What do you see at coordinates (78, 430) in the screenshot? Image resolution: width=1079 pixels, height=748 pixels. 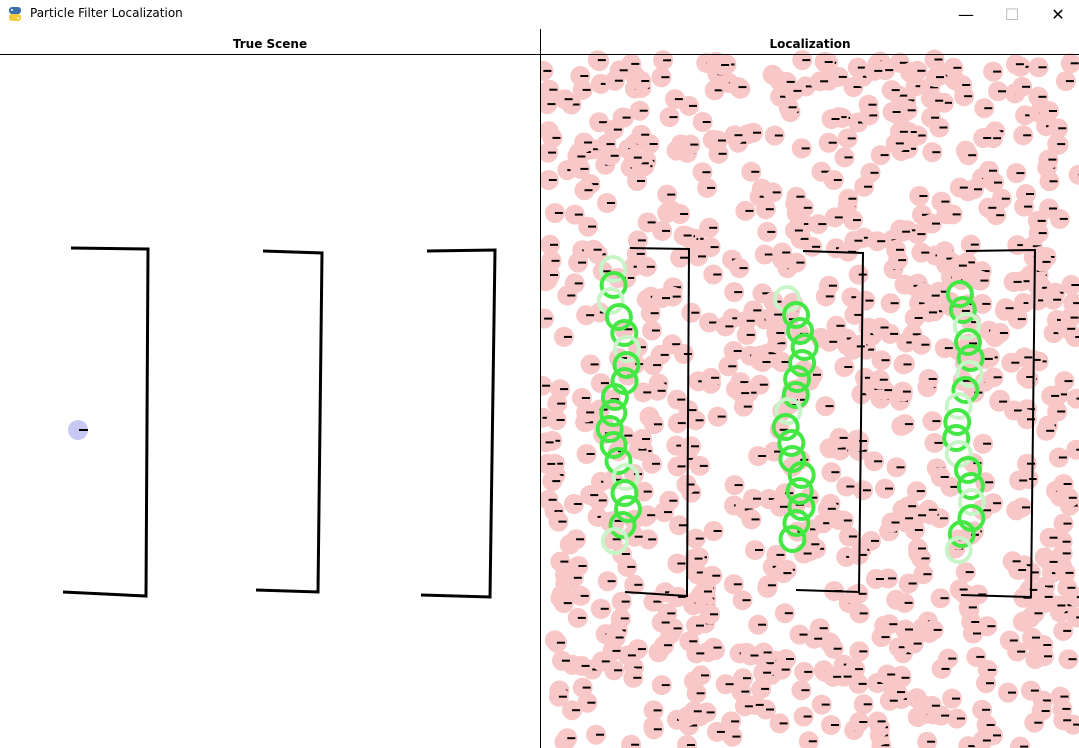 I see `robot` at bounding box center [78, 430].